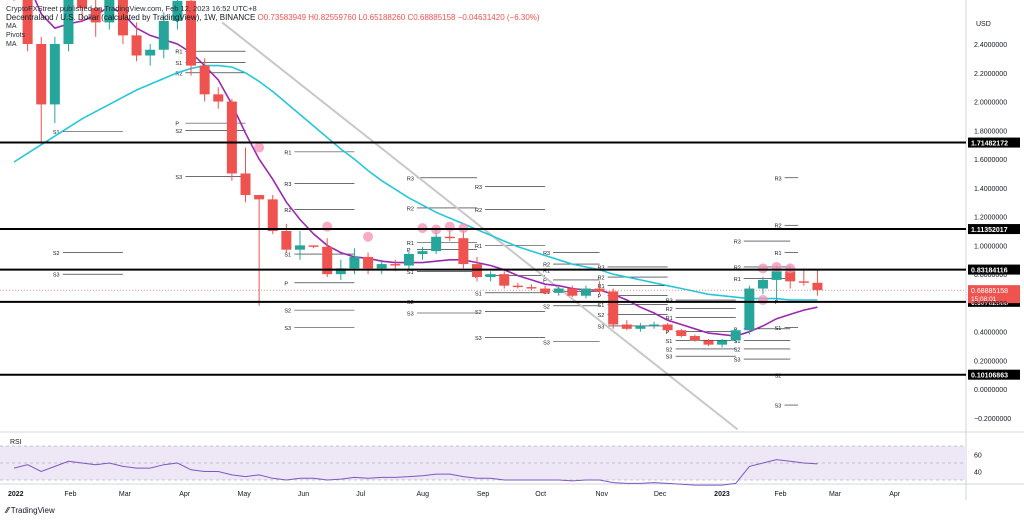 This screenshot has width=1024, height=520. Describe the element at coordinates (990, 103) in the screenshot. I see `price-tick-label: 2.0000000` at that location.